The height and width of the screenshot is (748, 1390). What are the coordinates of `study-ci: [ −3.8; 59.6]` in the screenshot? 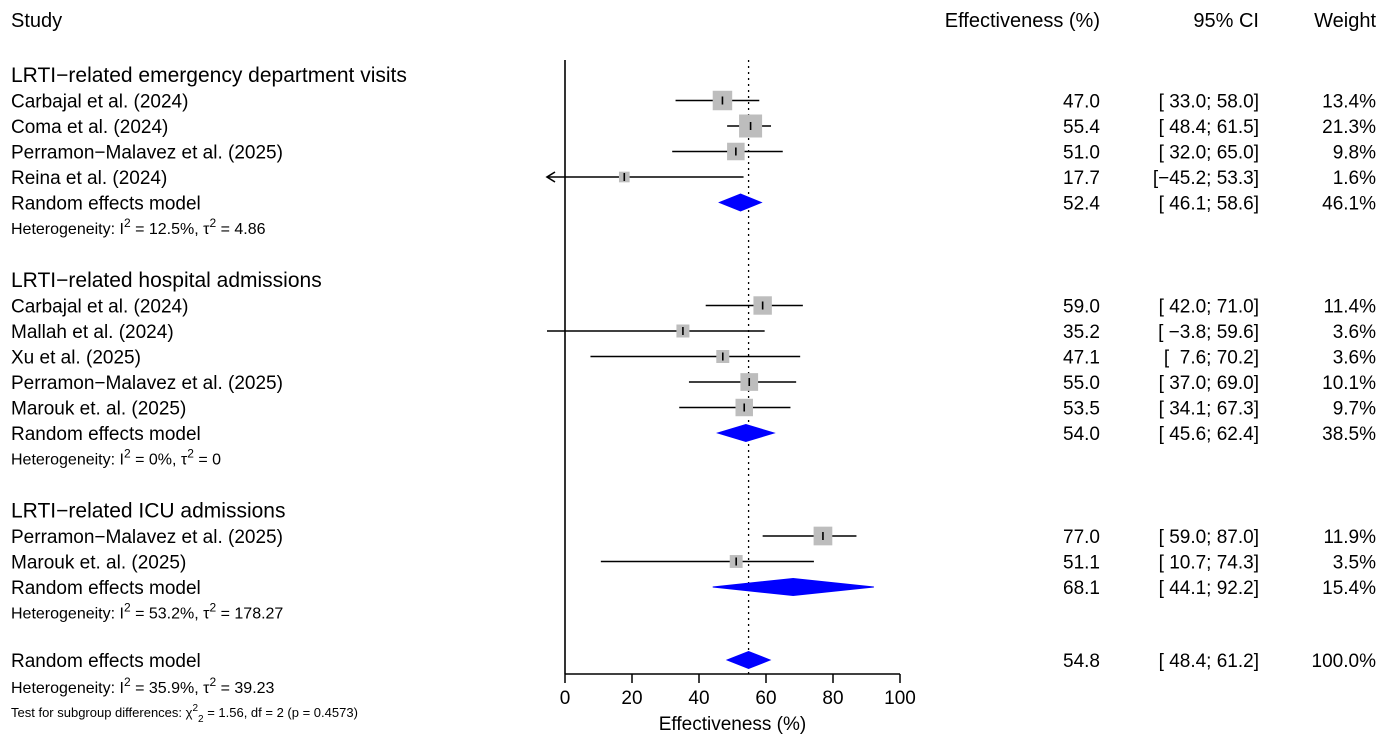 It's located at (1208, 332).